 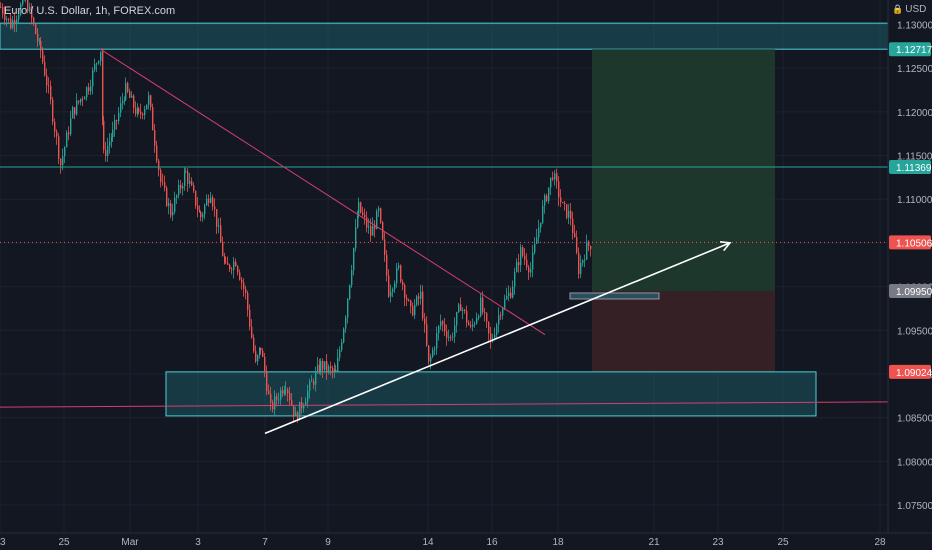 I want to click on y-tick-label: 1.13000, so click(x=914, y=25).